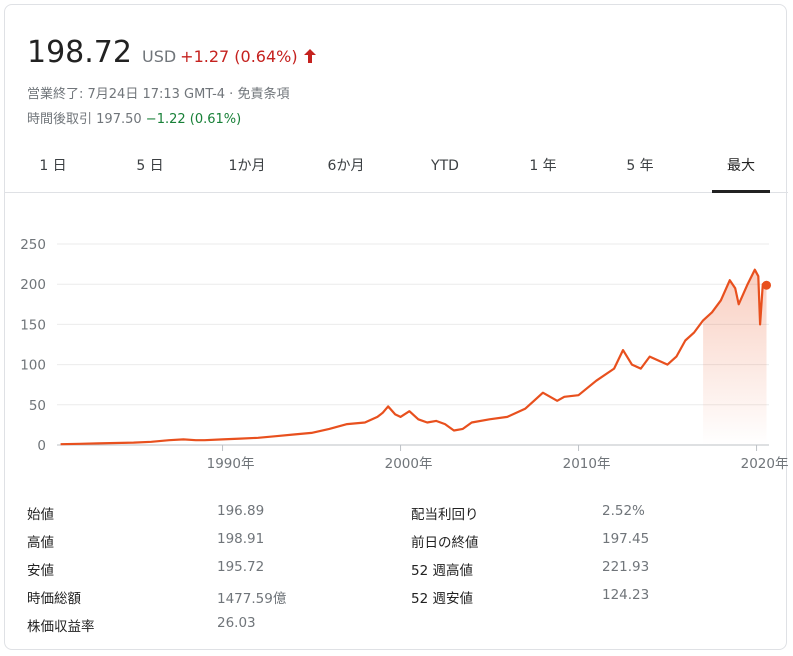 This screenshot has width=793, height=656. I want to click on after-hours-price: 197.50, so click(119, 119).